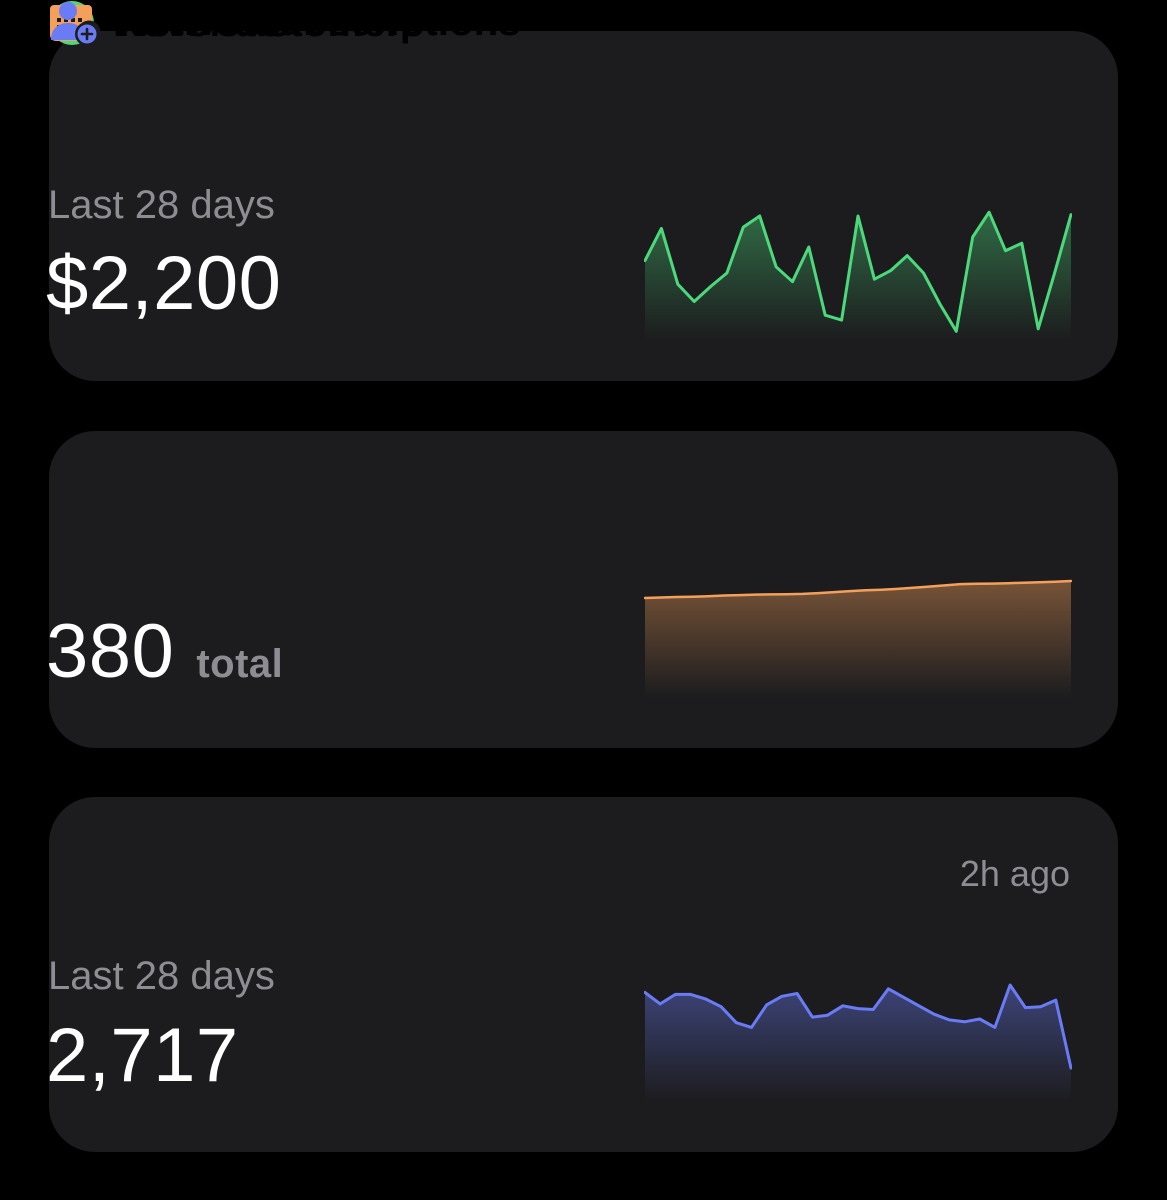 The width and height of the screenshot is (1167, 1200). What do you see at coordinates (110, 651) in the screenshot?
I see `subscriptions-value: 380` at bounding box center [110, 651].